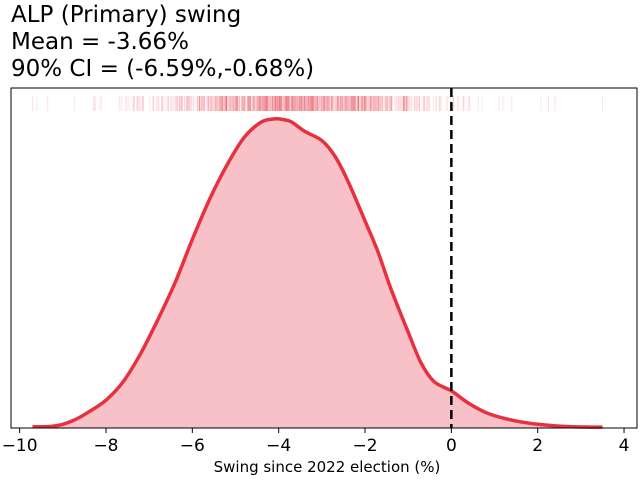 The width and height of the screenshot is (640, 480). I want to click on x-axis-ticks: −10 −8 −6 −4 −2 0 2 4, so click(316, 442).